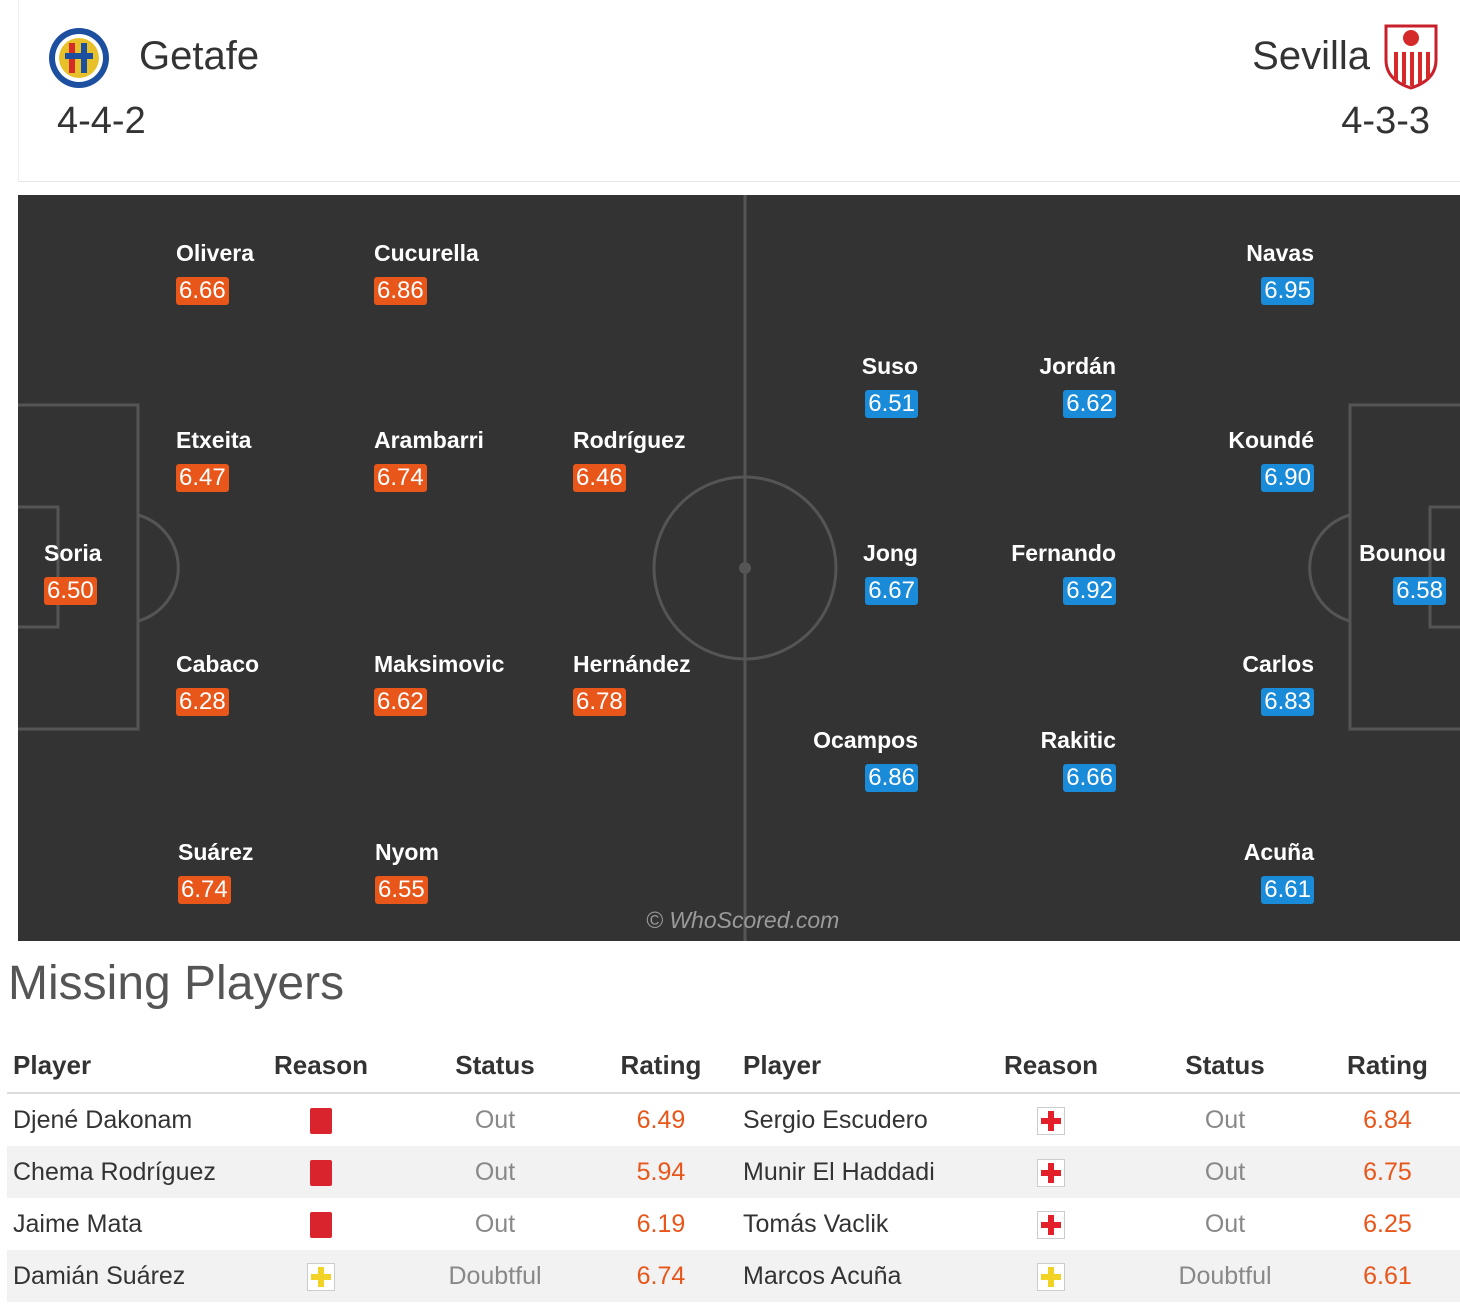  Describe the element at coordinates (407, 871) in the screenshot. I see `player-nyom: Nyom 6.55` at that location.